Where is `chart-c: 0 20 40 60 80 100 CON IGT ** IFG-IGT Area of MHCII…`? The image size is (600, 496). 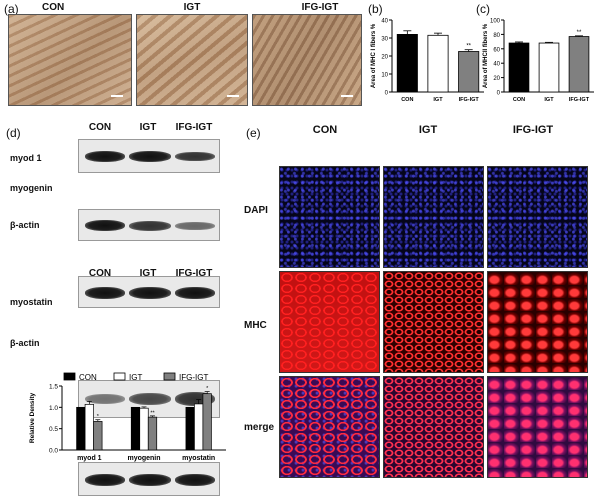
chart-c: 0 20 40 60 80 100 CON IGT ** IFG-IGT Area of MHCII… is located at coordinates (538, 61).